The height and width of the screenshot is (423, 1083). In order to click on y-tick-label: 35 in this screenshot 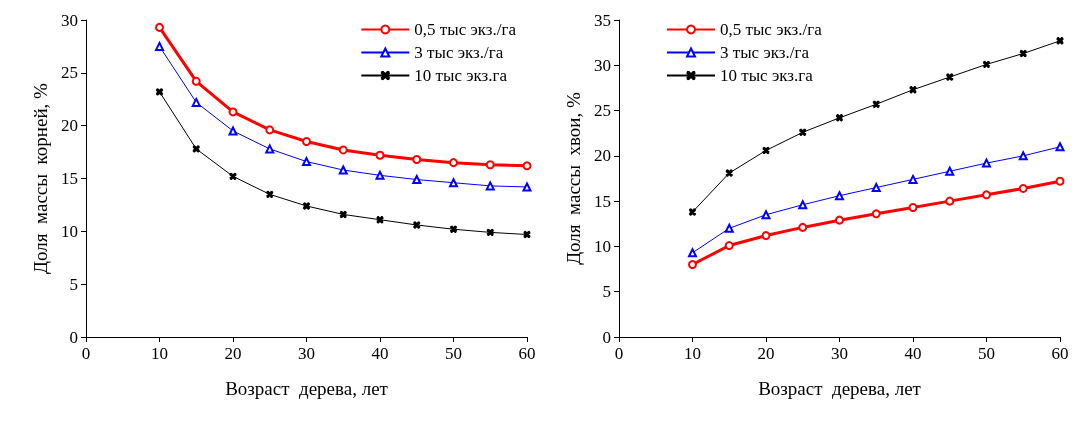, I will do `click(602, 20)`.